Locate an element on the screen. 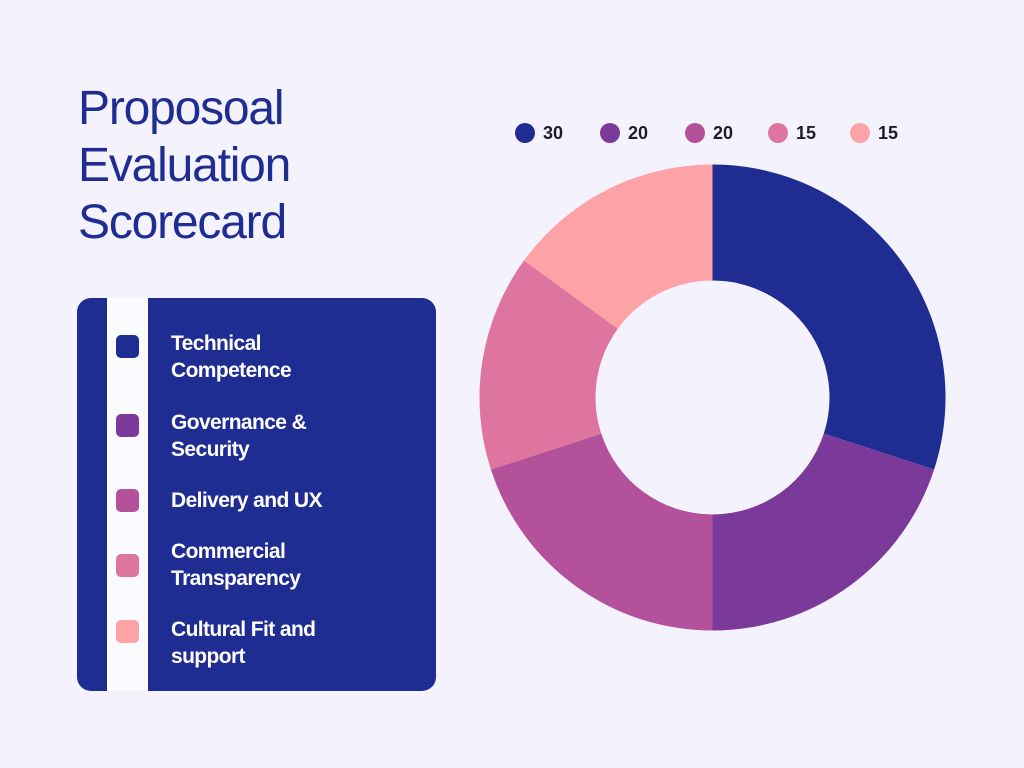 The image size is (1024, 768). page-title: Proposoal Evaluation Scorecard is located at coordinates (268, 165).